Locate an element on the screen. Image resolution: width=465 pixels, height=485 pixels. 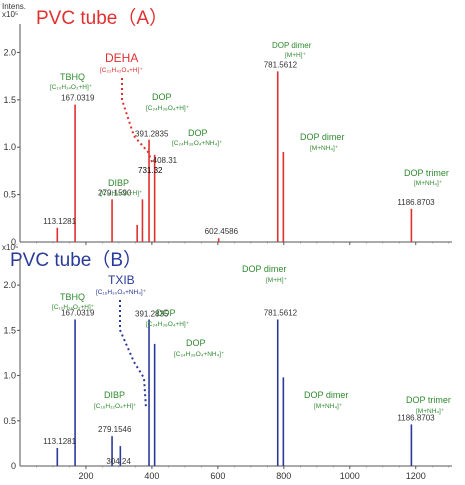
compound-dop-nh4-b-formula: [C₂₄H₃₈O₄+NH₄]⁺ is located at coordinates (199, 354).